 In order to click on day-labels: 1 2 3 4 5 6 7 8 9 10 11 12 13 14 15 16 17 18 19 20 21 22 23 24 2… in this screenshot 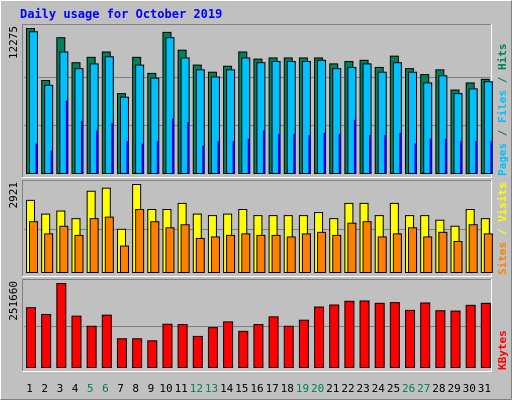, I will do `click(258, 388)`.